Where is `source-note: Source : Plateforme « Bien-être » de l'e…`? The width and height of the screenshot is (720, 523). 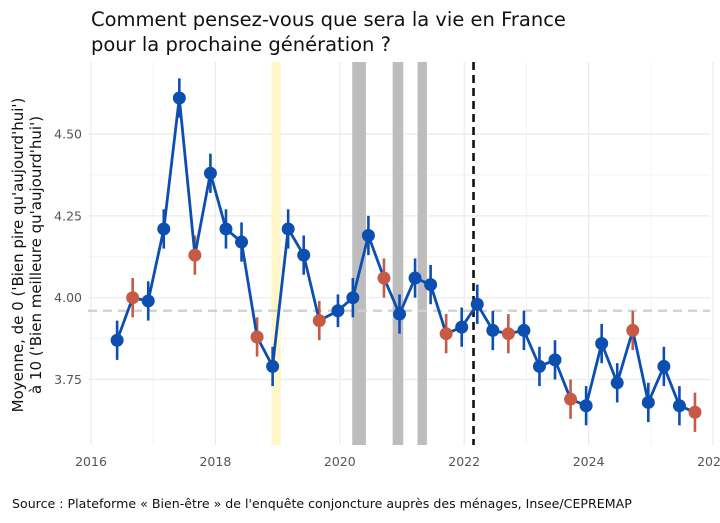
source-note: Source : Plateforme « Bien-être » de l'e… is located at coordinates (322, 503).